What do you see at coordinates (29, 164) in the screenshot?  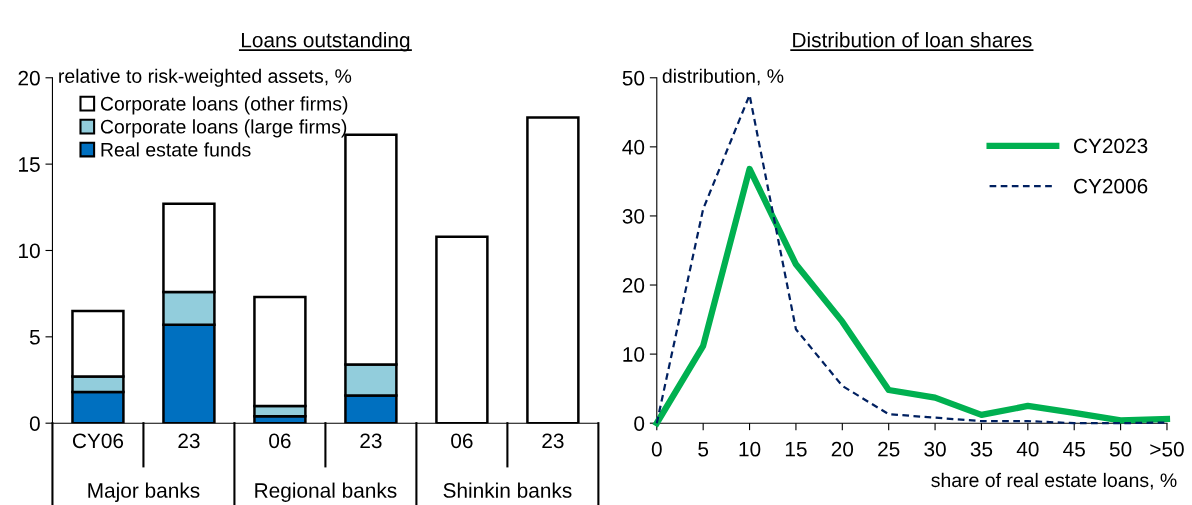 I see `y-tick-label: 15` at bounding box center [29, 164].